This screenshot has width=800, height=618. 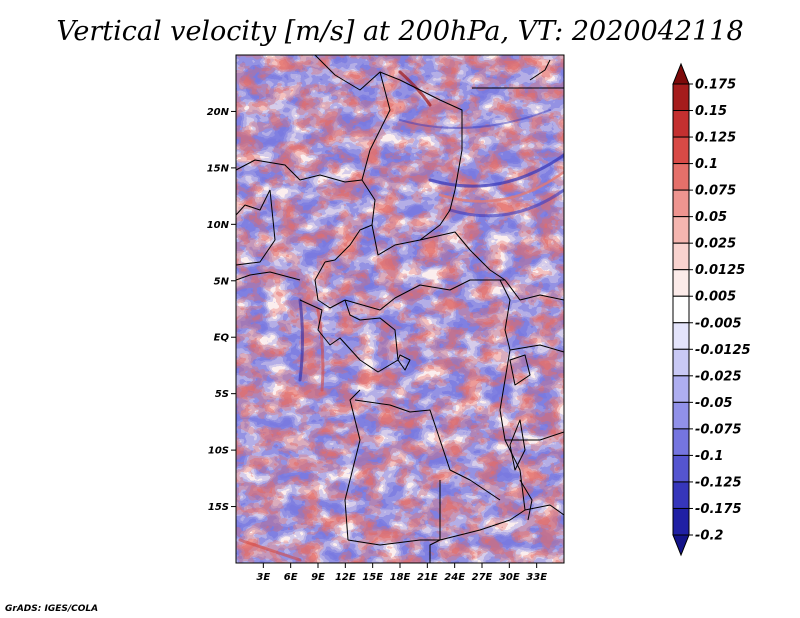 What do you see at coordinates (715, 138) in the screenshot?
I see `colorbar-label: 0.125` at bounding box center [715, 138].